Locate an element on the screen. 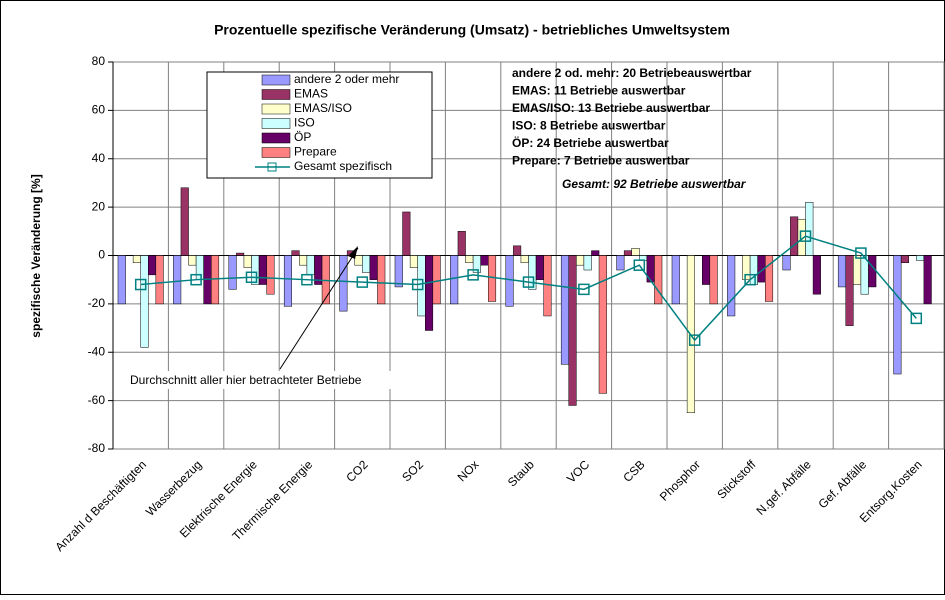 Image resolution: width=945 pixels, height=600 pixels. y-tick-label: -20 is located at coordinates (97, 303).